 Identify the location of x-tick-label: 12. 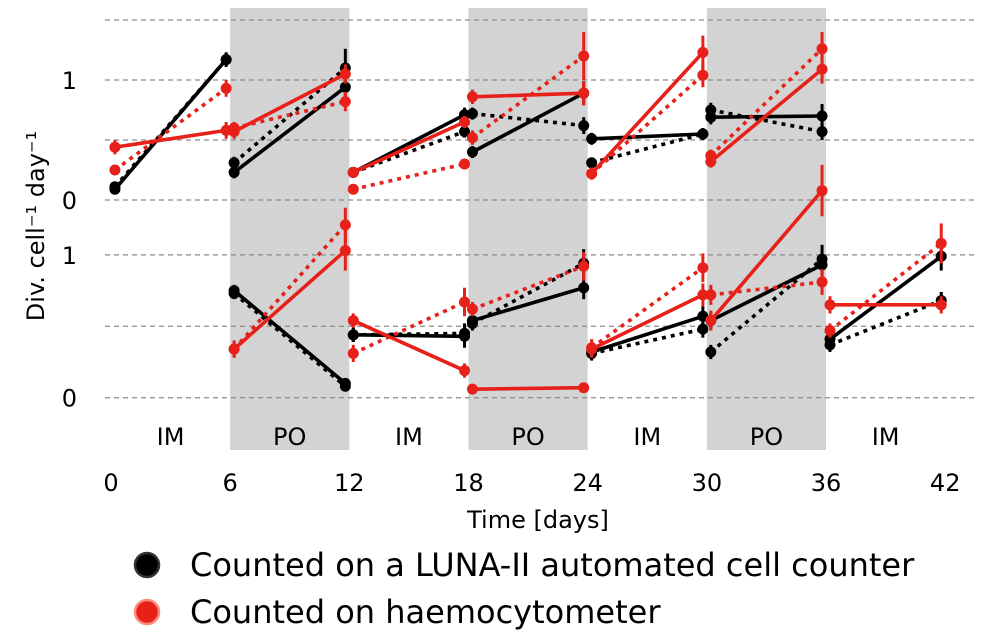
(349, 483).